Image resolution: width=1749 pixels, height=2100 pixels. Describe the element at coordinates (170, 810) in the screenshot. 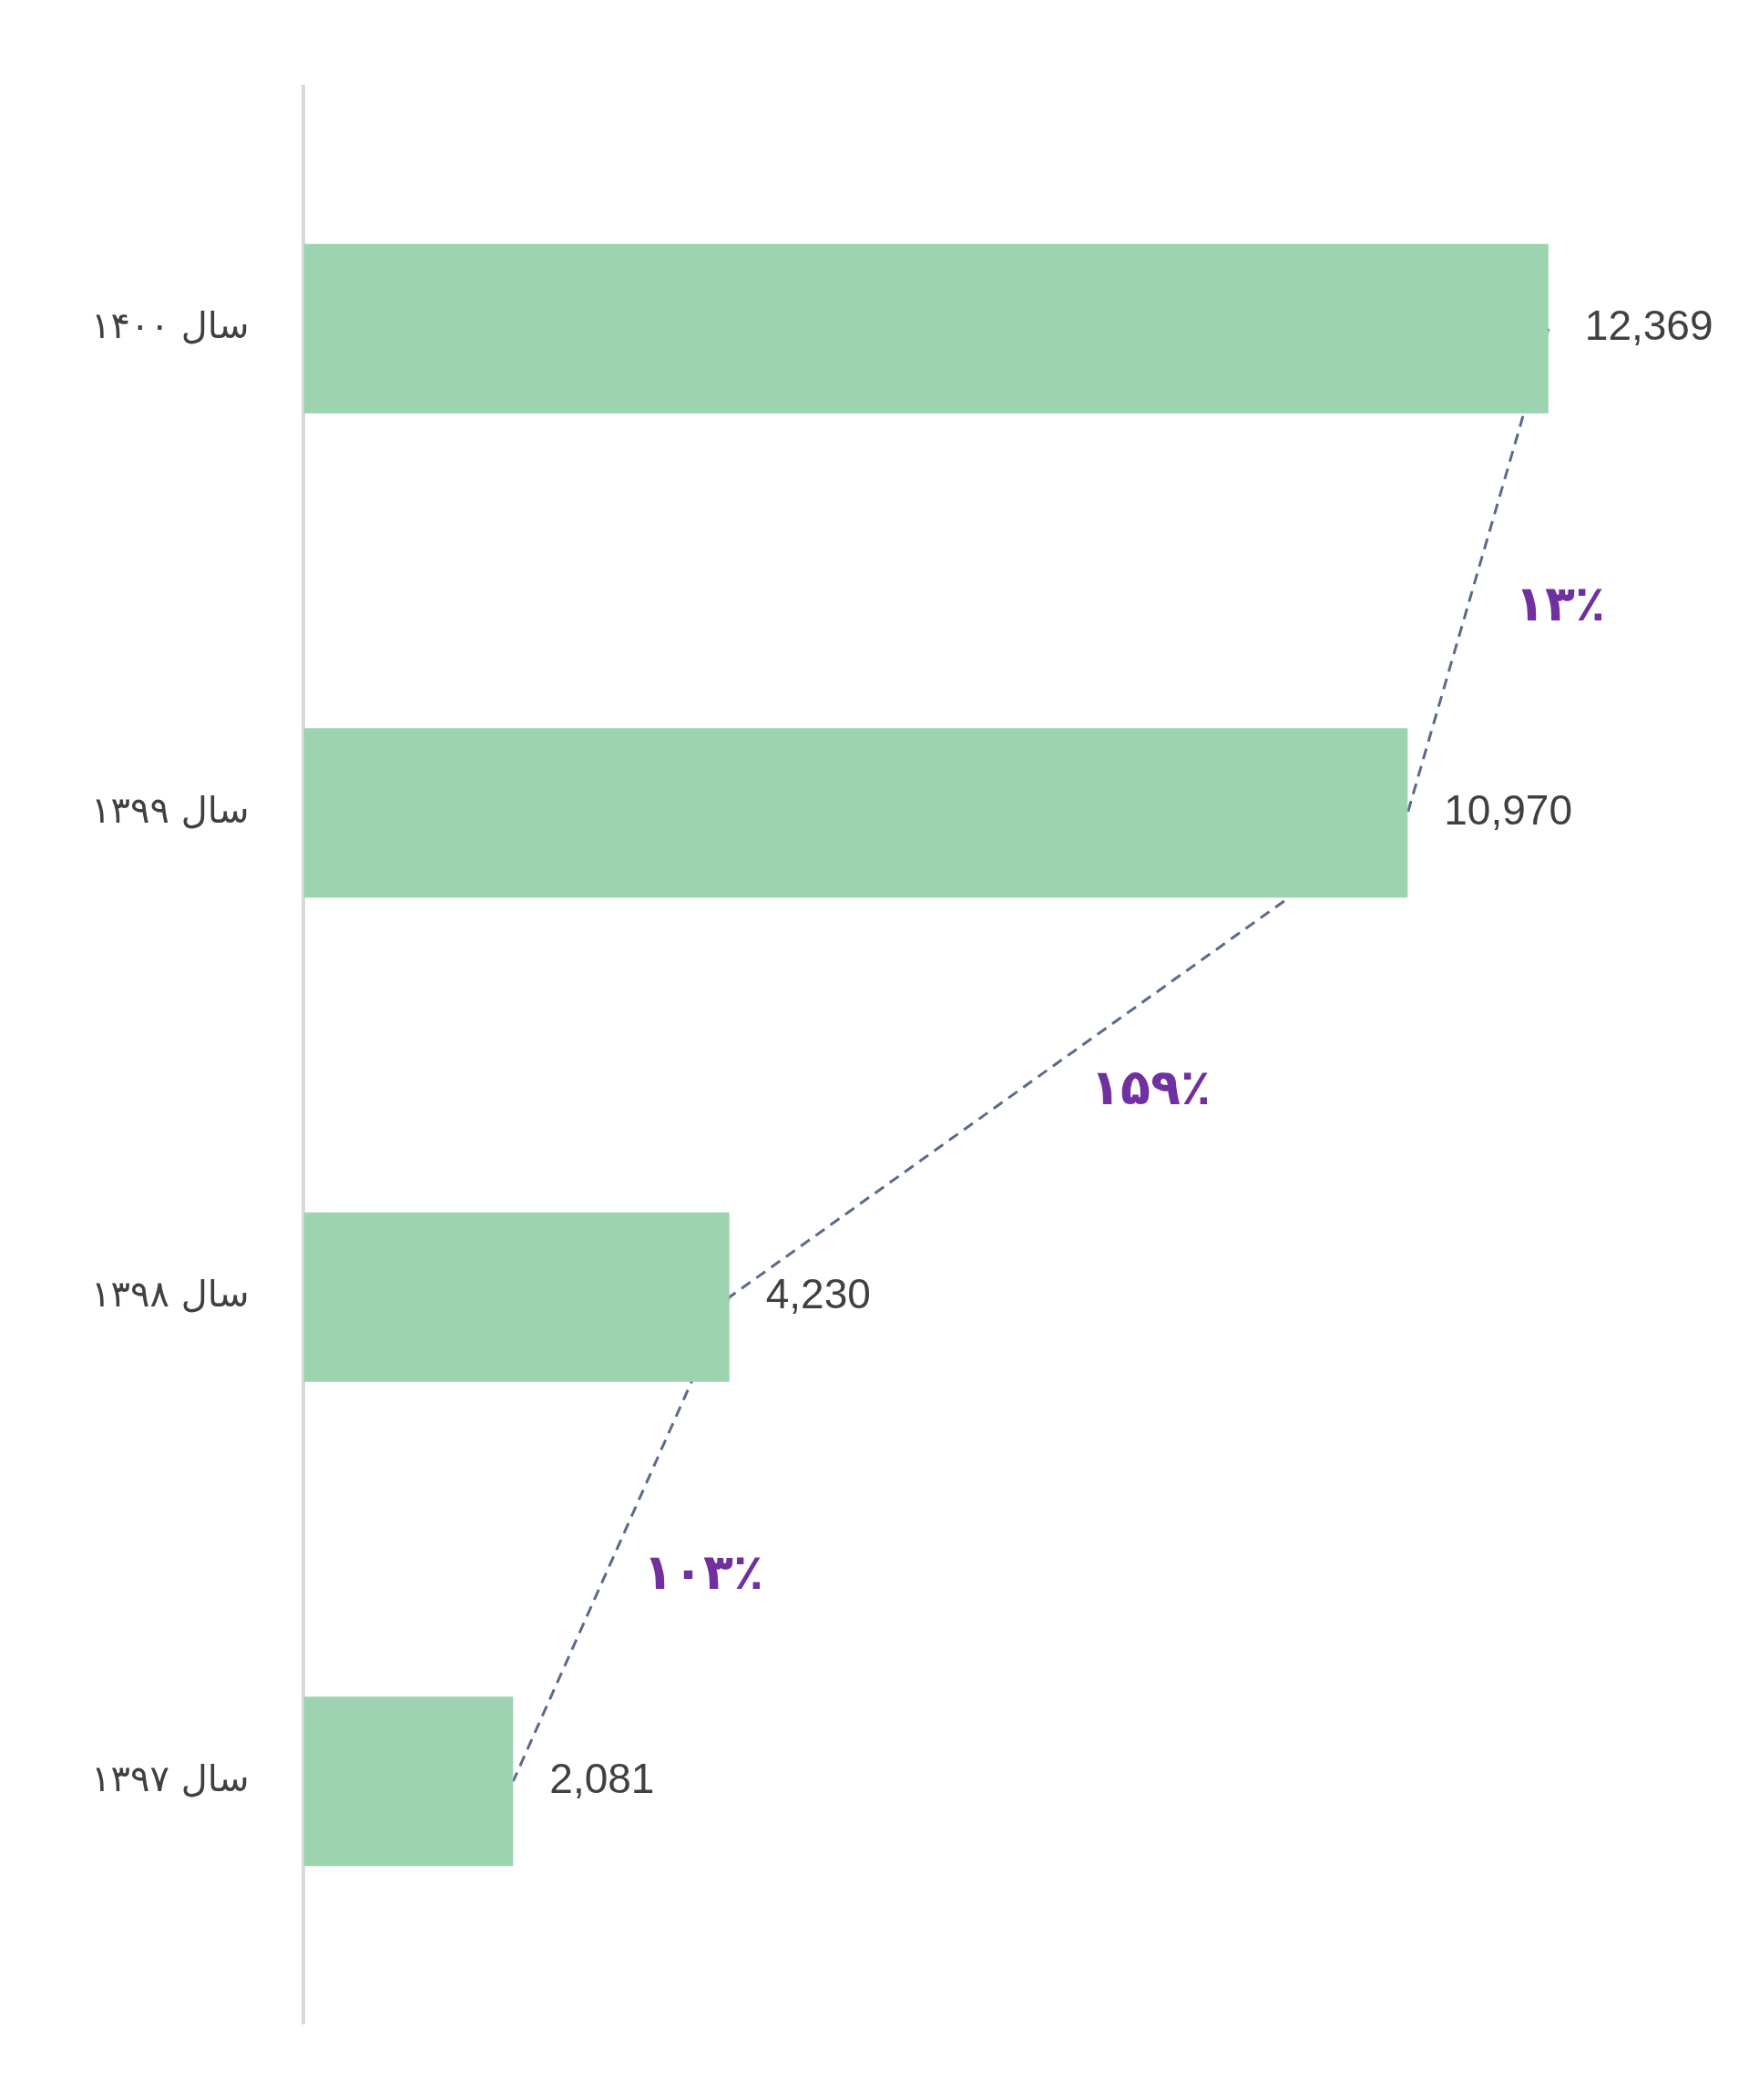

I see `y-tick-label: سال ۱۳۹۹` at that location.